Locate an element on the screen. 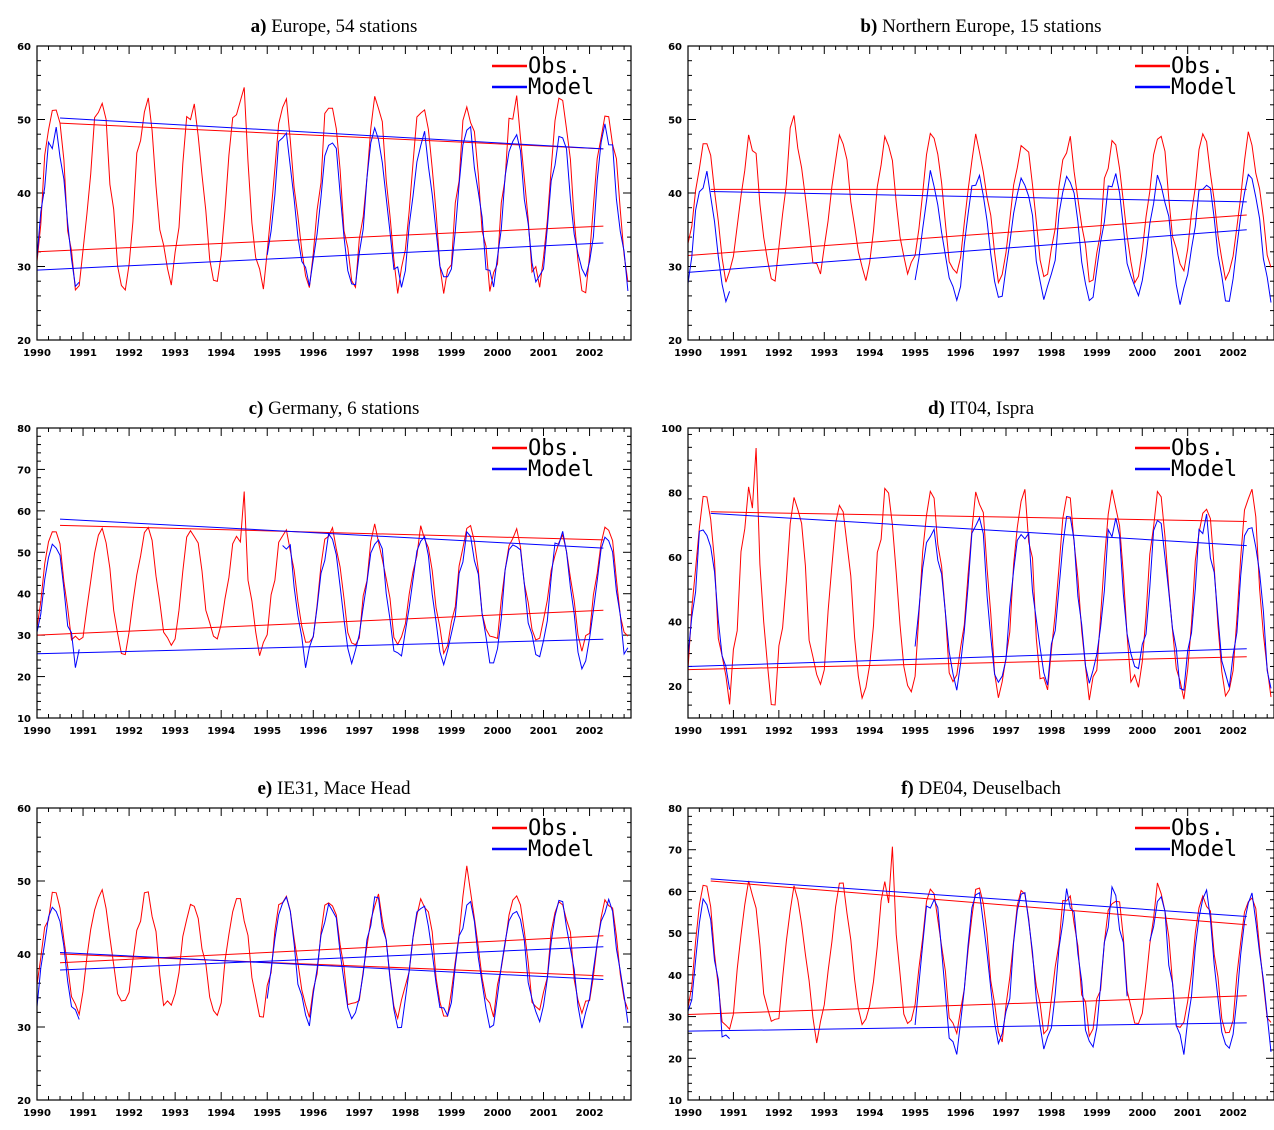 The image size is (1274, 1130). chart-title-text: IT04, Ispra is located at coordinates (990, 408).